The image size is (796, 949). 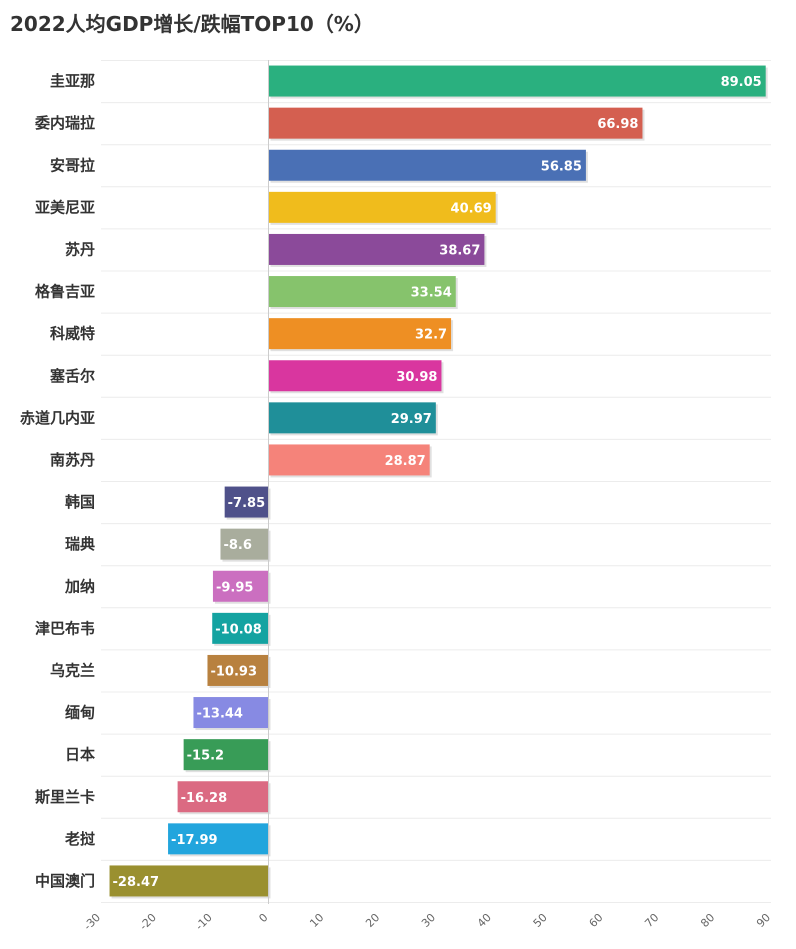 I want to click on value-label: -10.93, so click(x=233, y=671).